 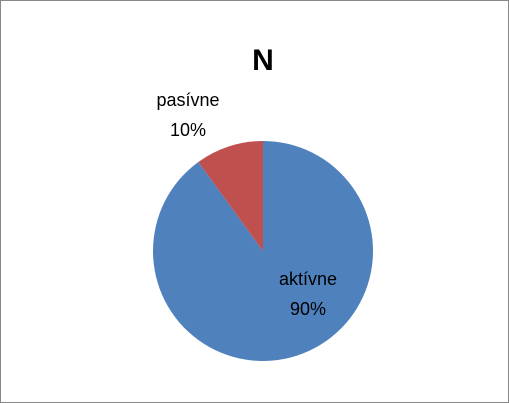 I want to click on pie-slice, so click(x=230, y=196).